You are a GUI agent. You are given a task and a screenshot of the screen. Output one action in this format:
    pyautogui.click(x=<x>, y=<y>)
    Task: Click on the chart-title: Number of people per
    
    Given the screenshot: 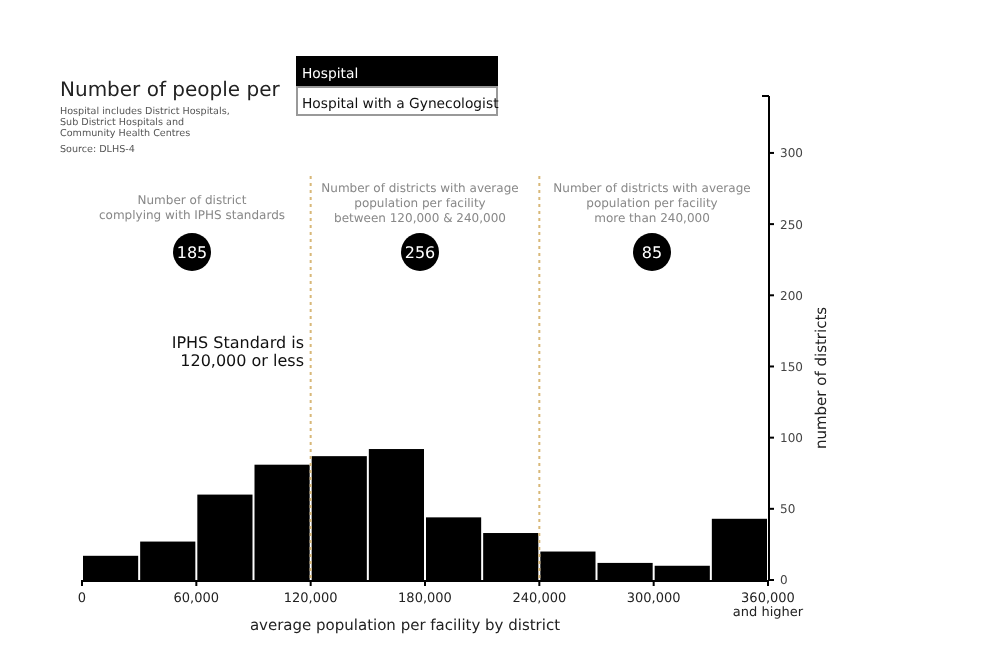 What is the action you would take?
    pyautogui.click(x=171, y=91)
    